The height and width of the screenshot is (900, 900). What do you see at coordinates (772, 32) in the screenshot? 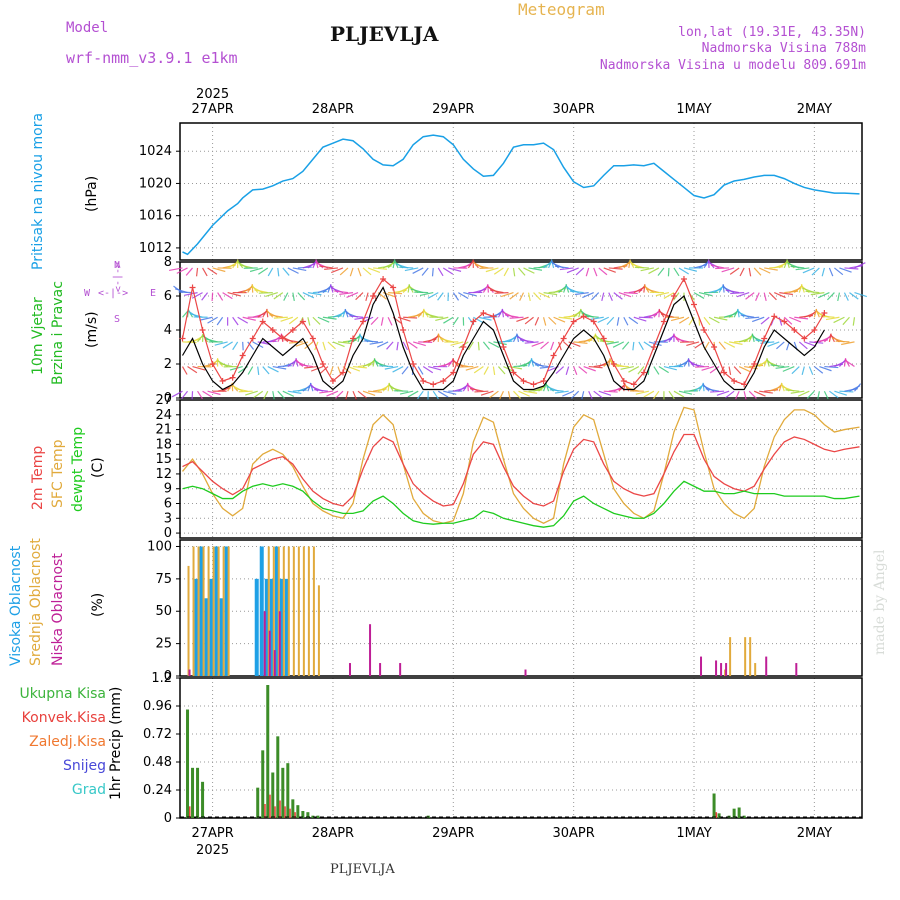
I see `lonlat-label: lon,lat (19.31E, 43.35N)` at bounding box center [772, 32].